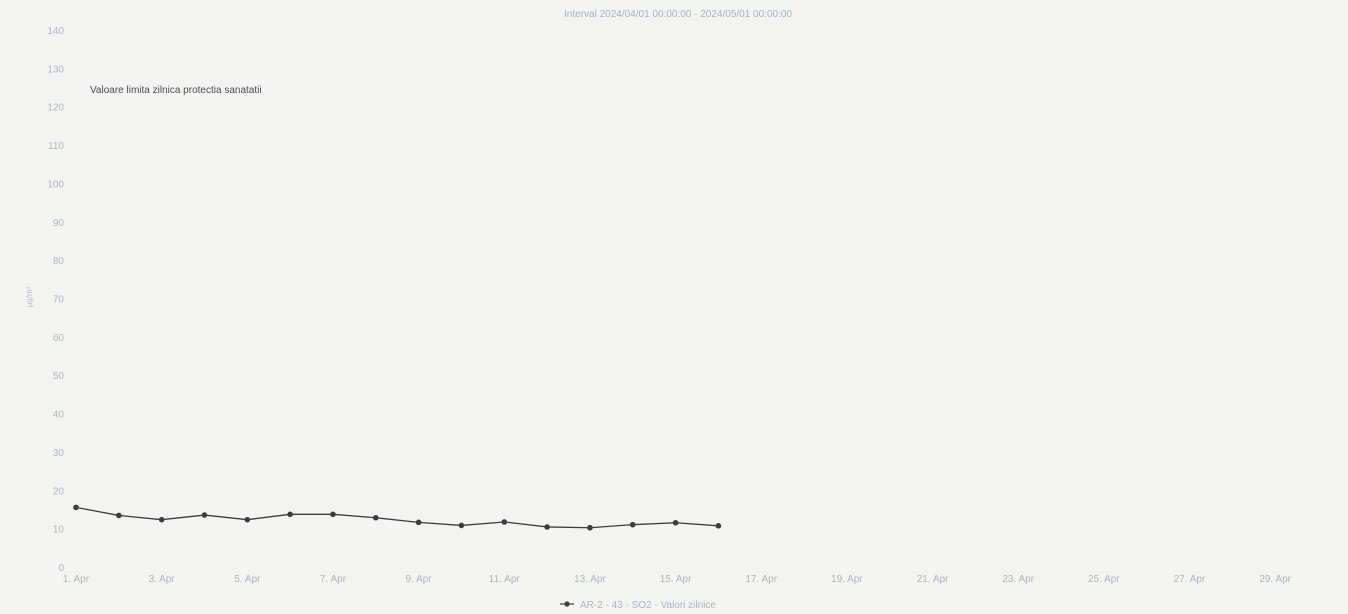 The height and width of the screenshot is (614, 1348). I want to click on x-tick-label: 11. Apr, so click(505, 579).